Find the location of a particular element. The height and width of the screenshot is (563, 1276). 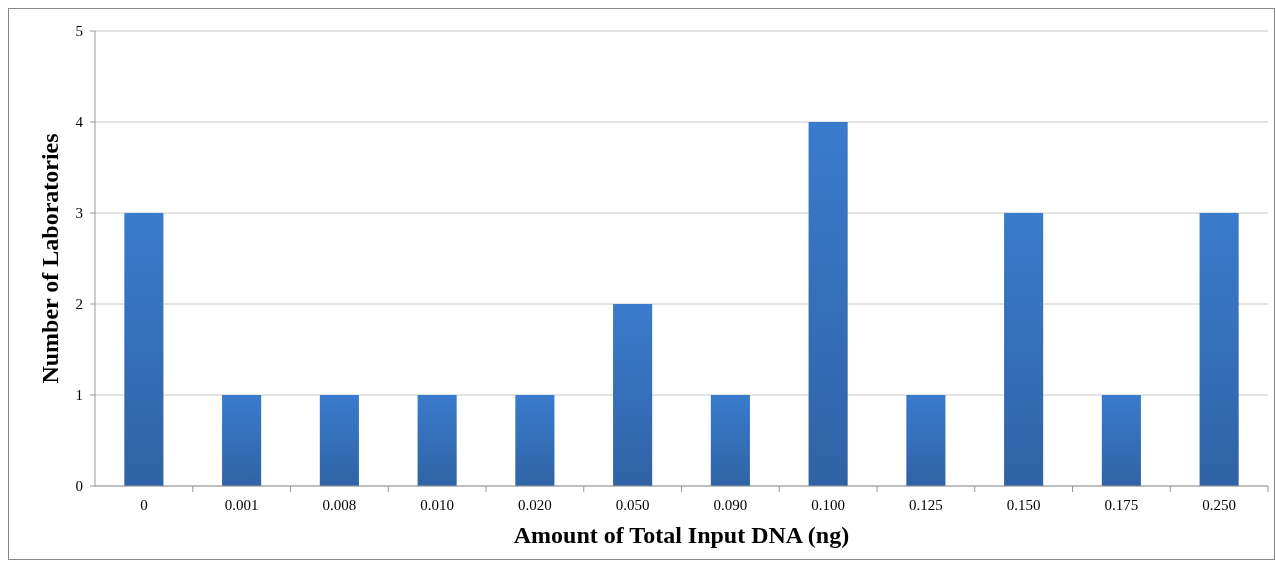

x-tick-label: 0.020 is located at coordinates (535, 505).